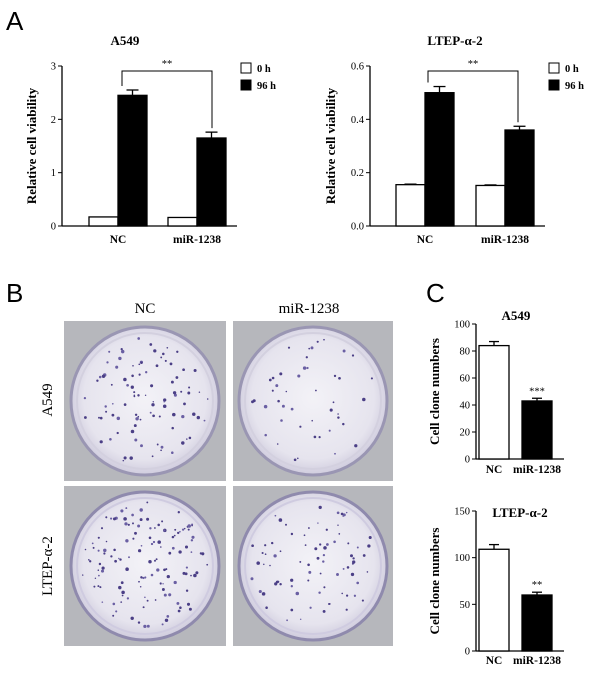  What do you see at coordinates (454, 40) in the screenshot?
I see `chart-title: LTEP-α-2` at bounding box center [454, 40].